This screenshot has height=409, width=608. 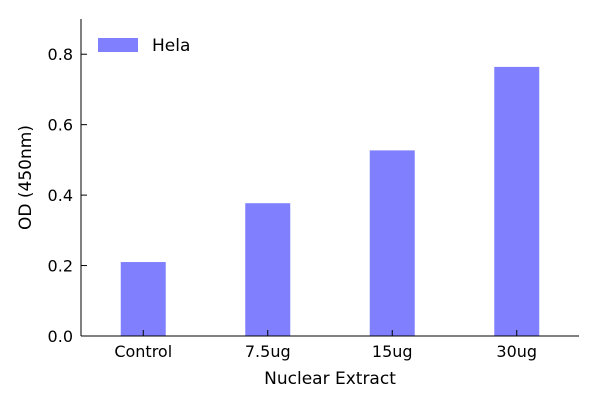 I want to click on y-tick-label: 0.2, so click(x=60, y=266).